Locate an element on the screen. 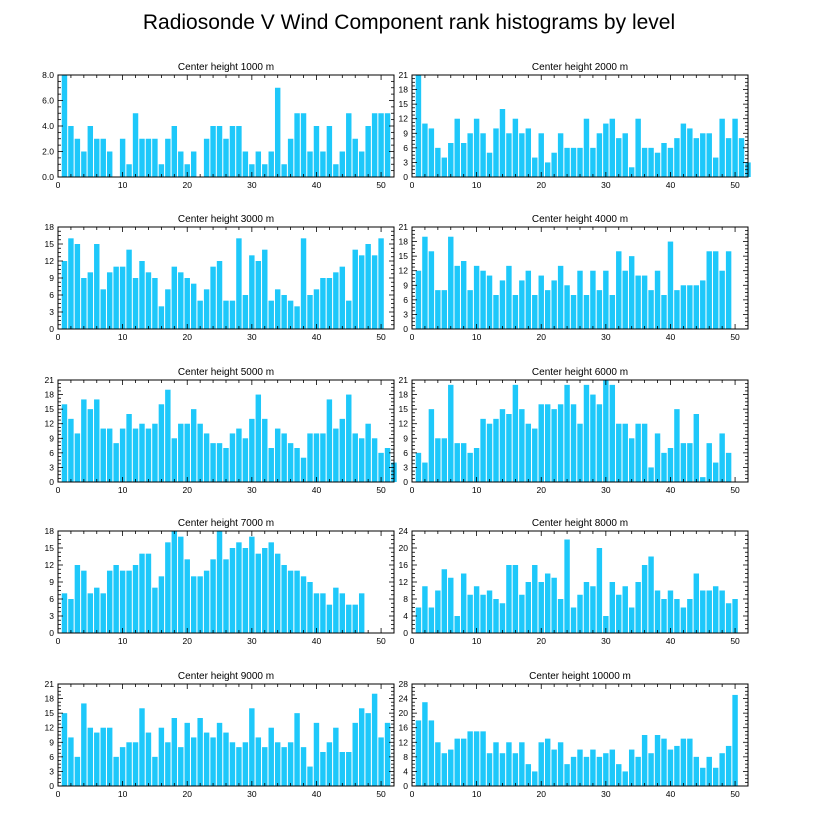 The height and width of the screenshot is (824, 818). y-tick-label: 3 is located at coordinates (51, 771).